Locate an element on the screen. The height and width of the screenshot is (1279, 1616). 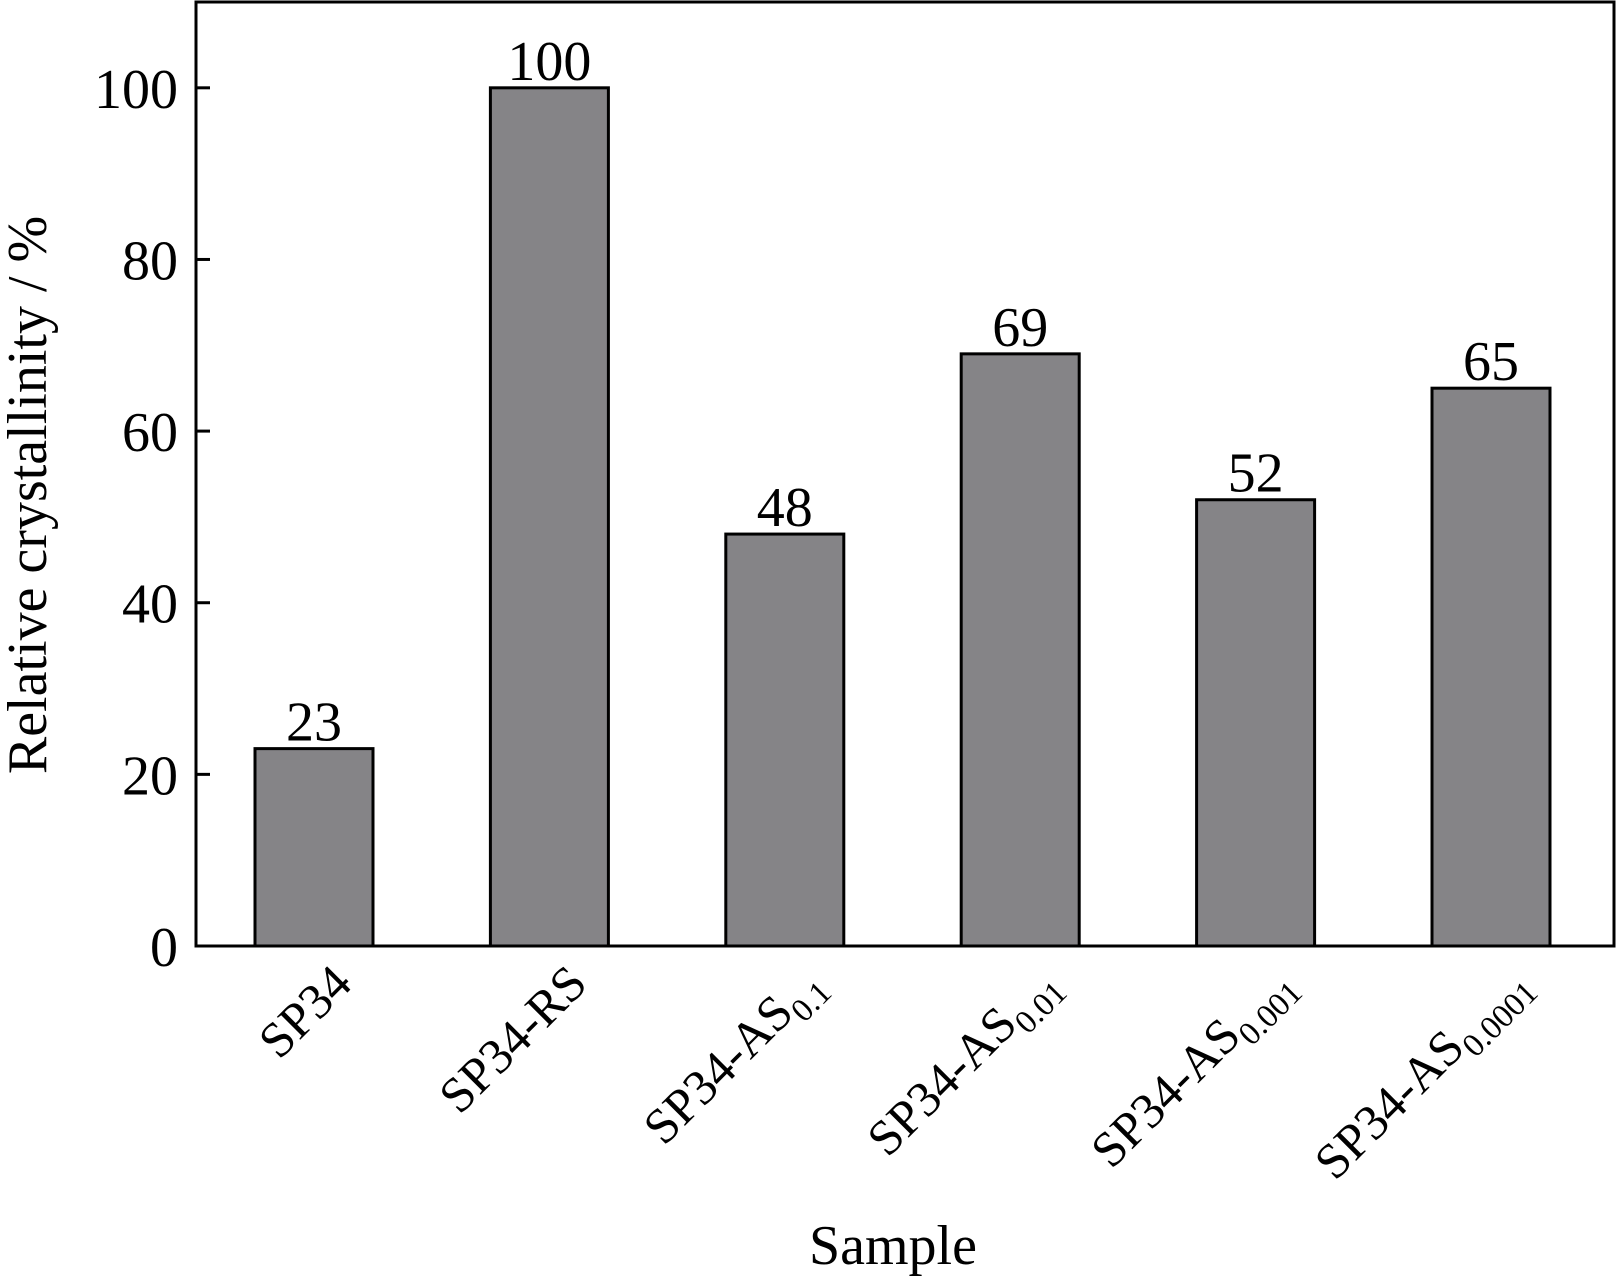
x-tick-label: SP34-AS0.1 is located at coordinates (735, 1057).